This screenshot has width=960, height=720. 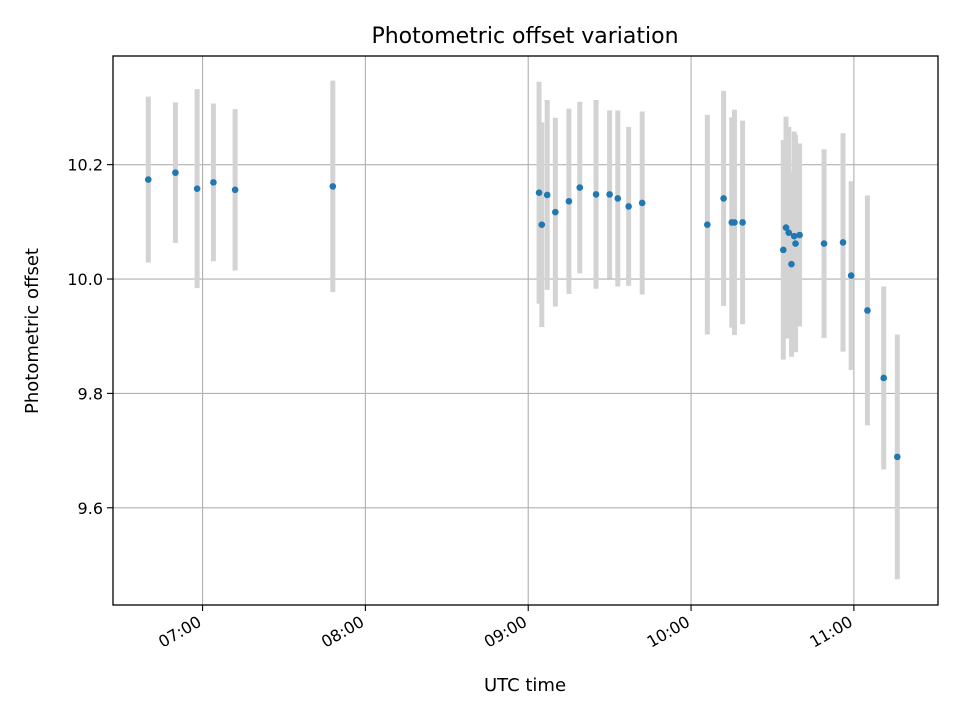 I want to click on y-tick-label: 9.8, so click(x=90, y=393).